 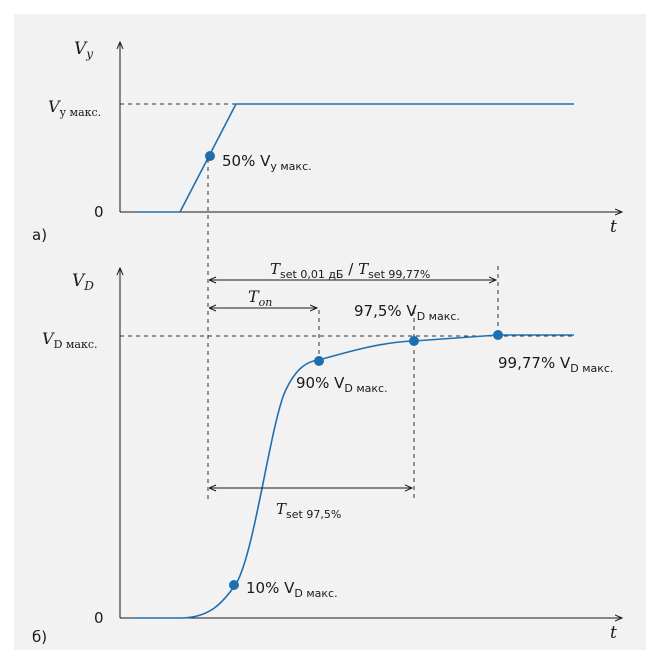 What do you see at coordinates (83, 50) in the screenshot?
I see `top-y-axis-label: Vу` at bounding box center [83, 50].